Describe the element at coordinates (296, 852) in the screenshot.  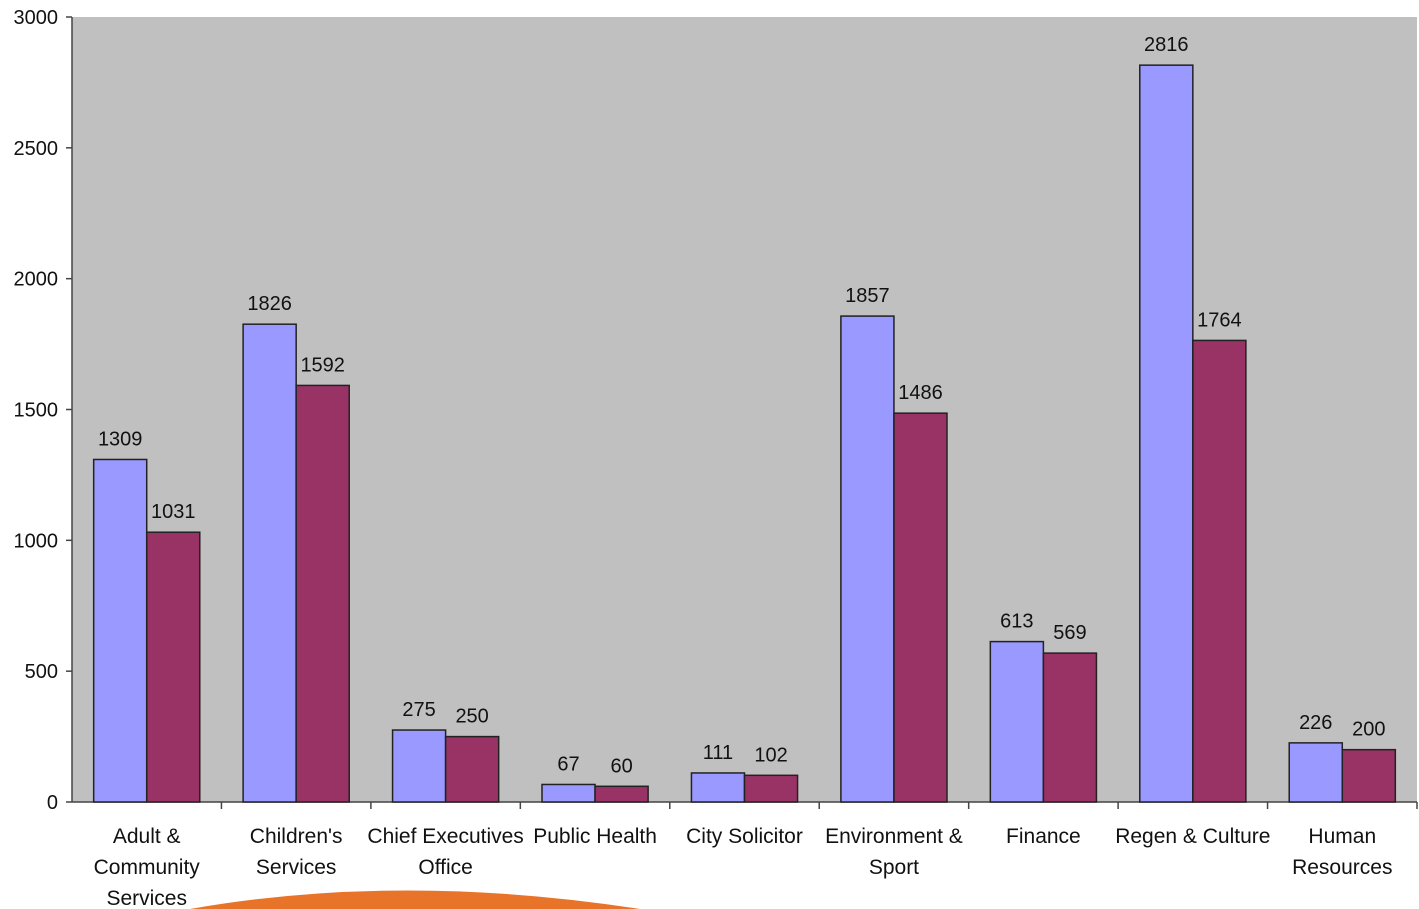
I see `category-label: Children's Services` at that location.